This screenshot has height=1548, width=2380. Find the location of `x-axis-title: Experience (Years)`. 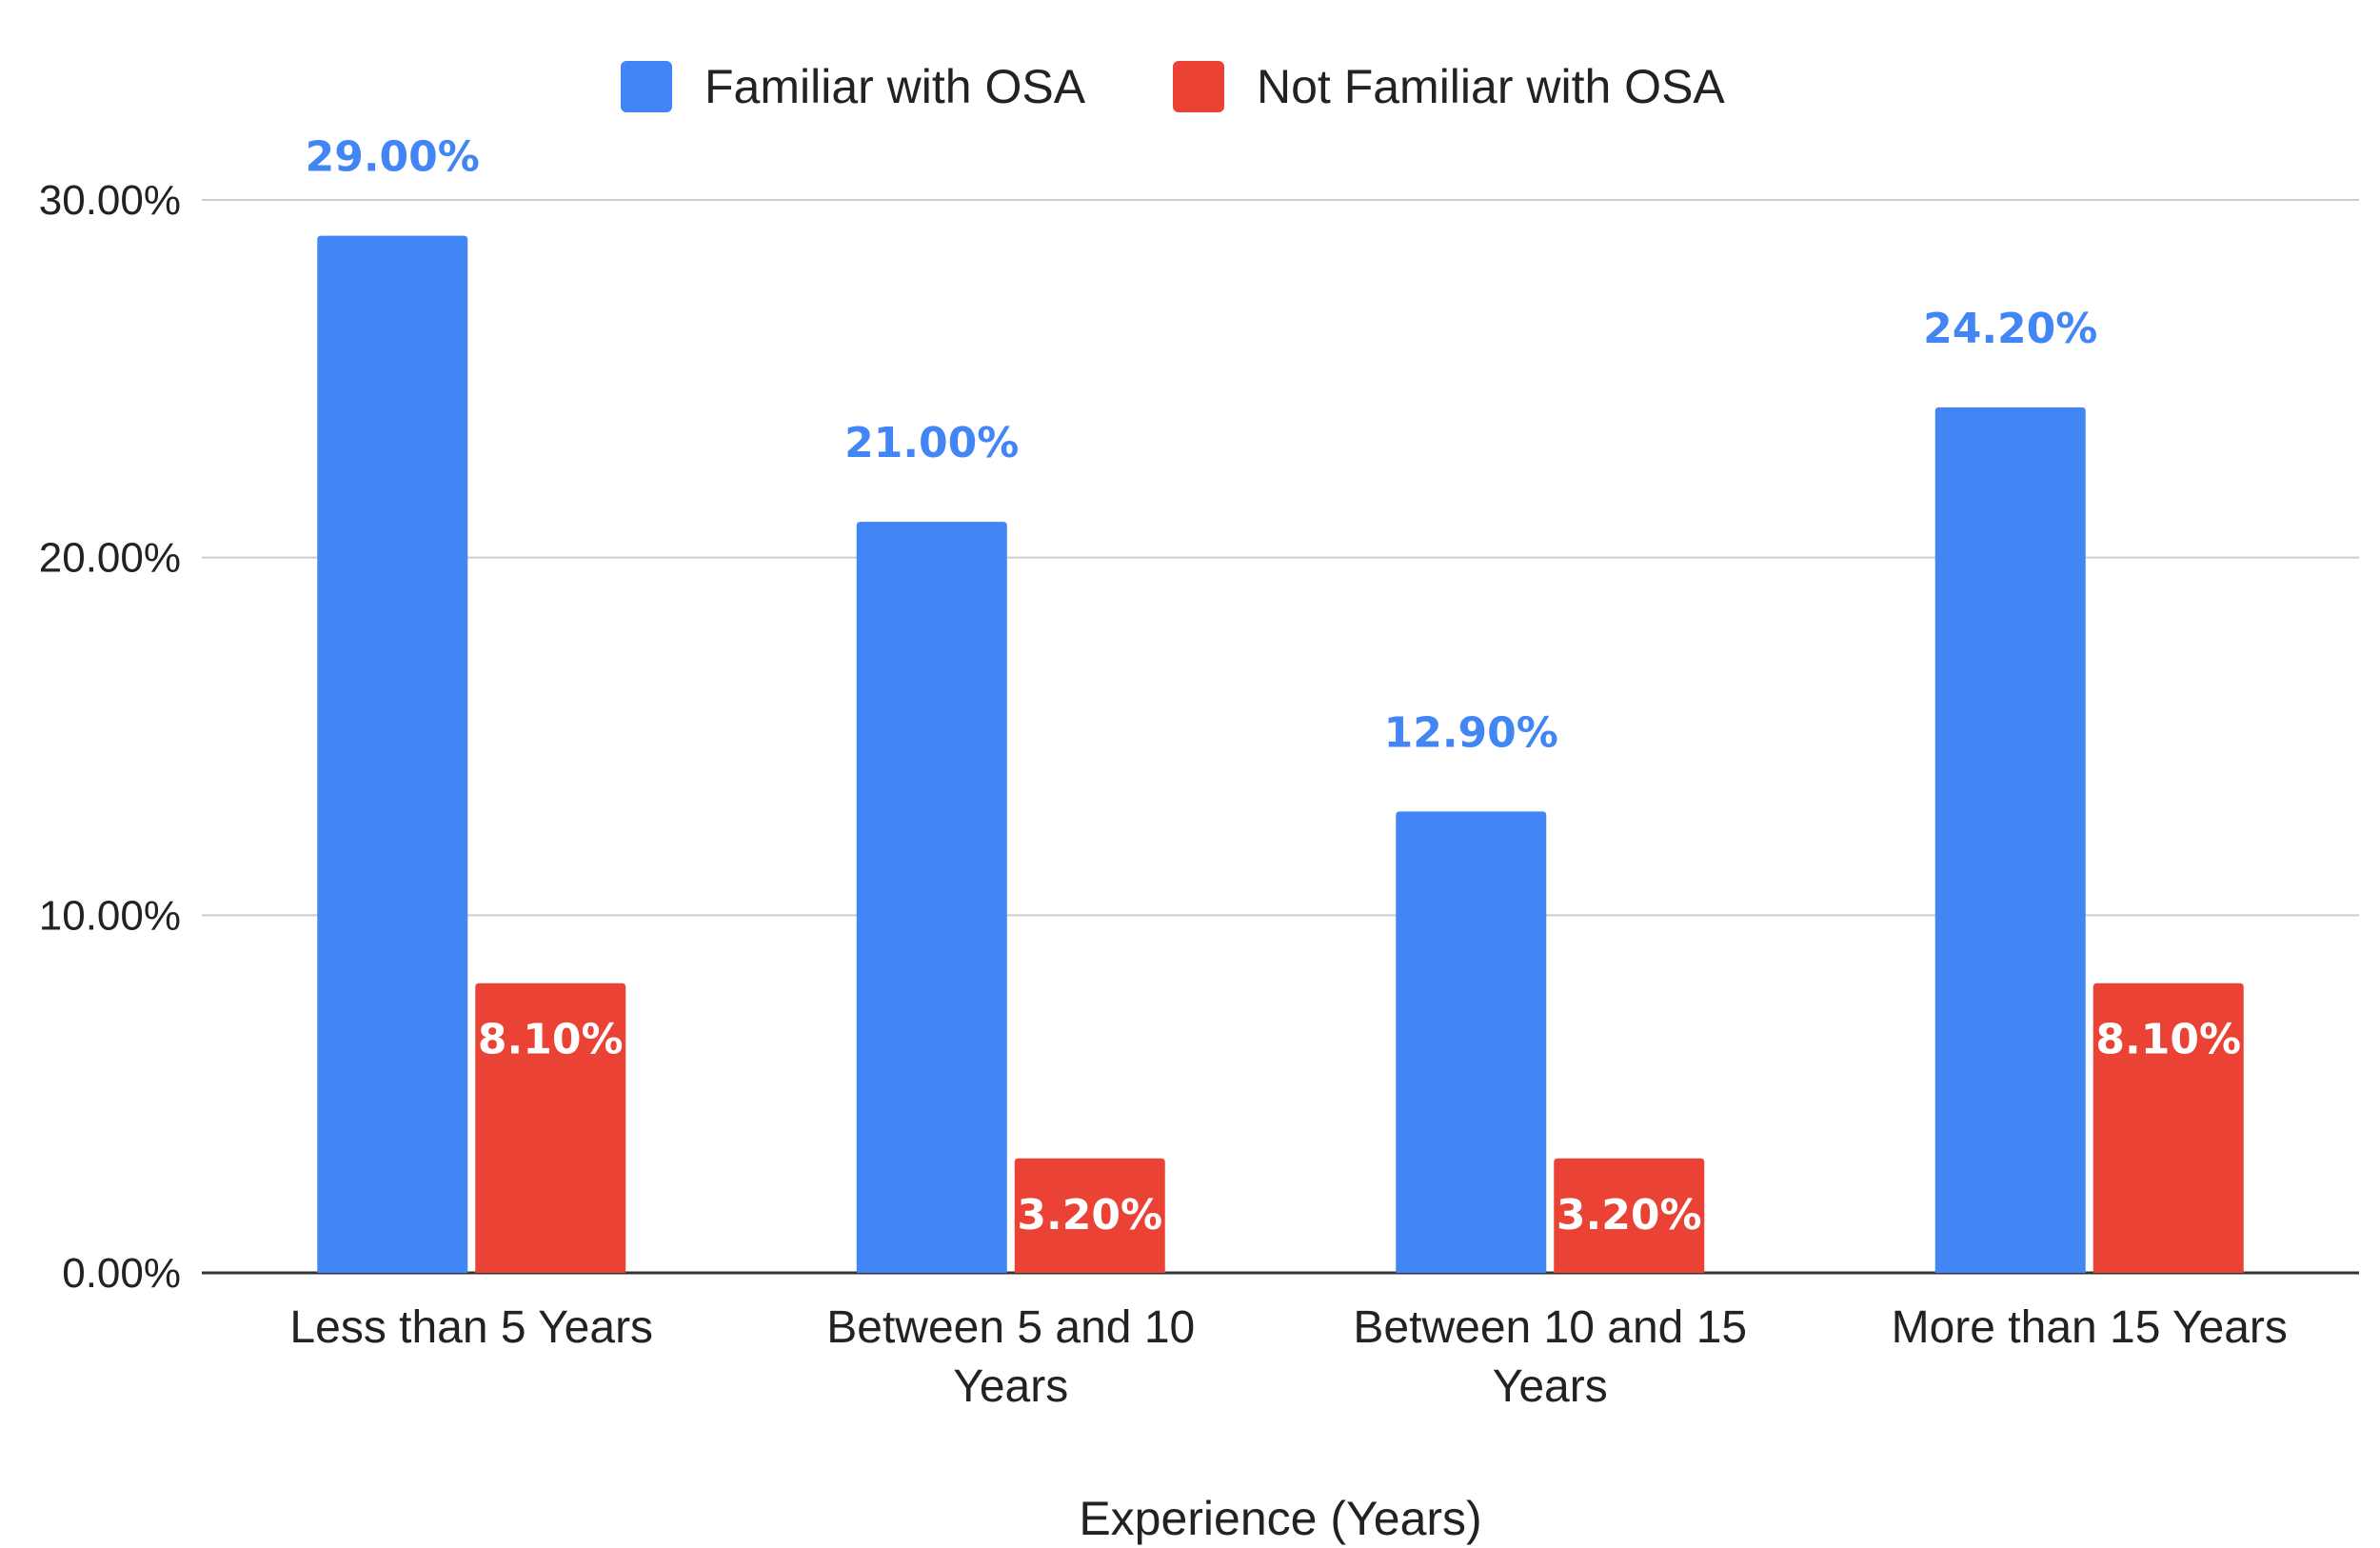

x-axis-title: Experience (Years) is located at coordinates (1280, 1519).